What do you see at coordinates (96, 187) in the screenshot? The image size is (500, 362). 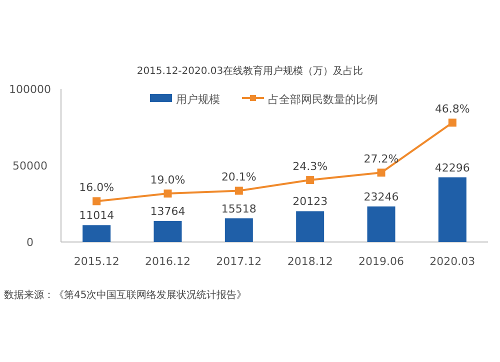 I see `data-label: 16.0%` at bounding box center [96, 187].